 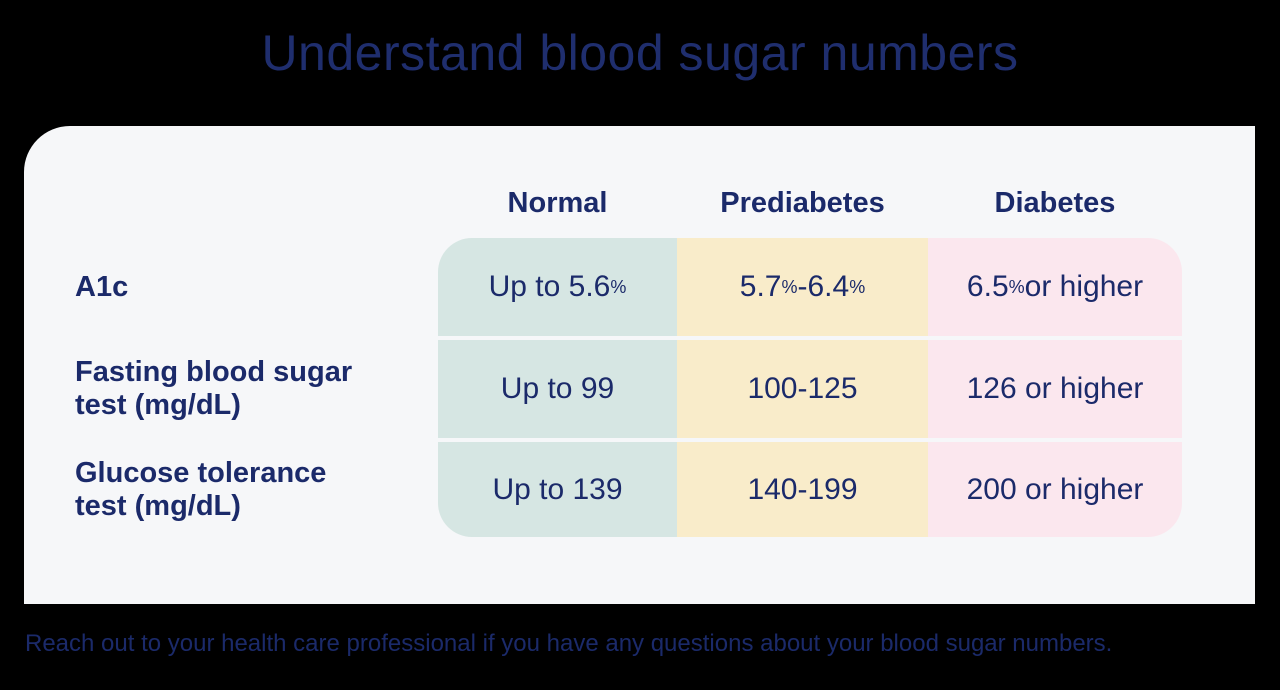 What do you see at coordinates (802, 203) in the screenshot?
I see `column-header-prediabetes: Prediabetes` at bounding box center [802, 203].